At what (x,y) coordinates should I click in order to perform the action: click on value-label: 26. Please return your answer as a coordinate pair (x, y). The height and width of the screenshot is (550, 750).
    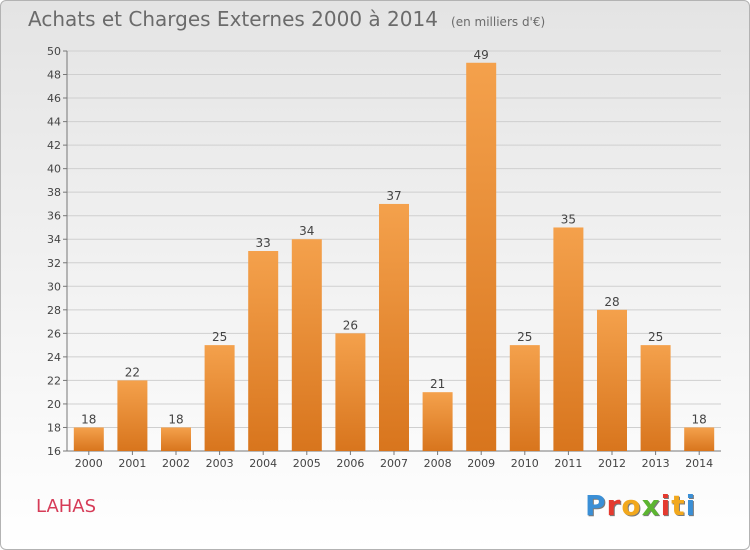
    Looking at the image, I should click on (350, 325).